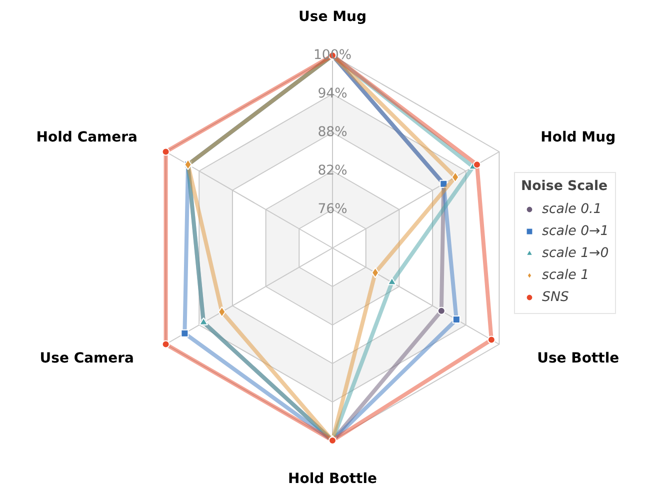 Image resolution: width=646 pixels, height=486 pixels. I want to click on spoke-label: Hold Camera, so click(87, 137).